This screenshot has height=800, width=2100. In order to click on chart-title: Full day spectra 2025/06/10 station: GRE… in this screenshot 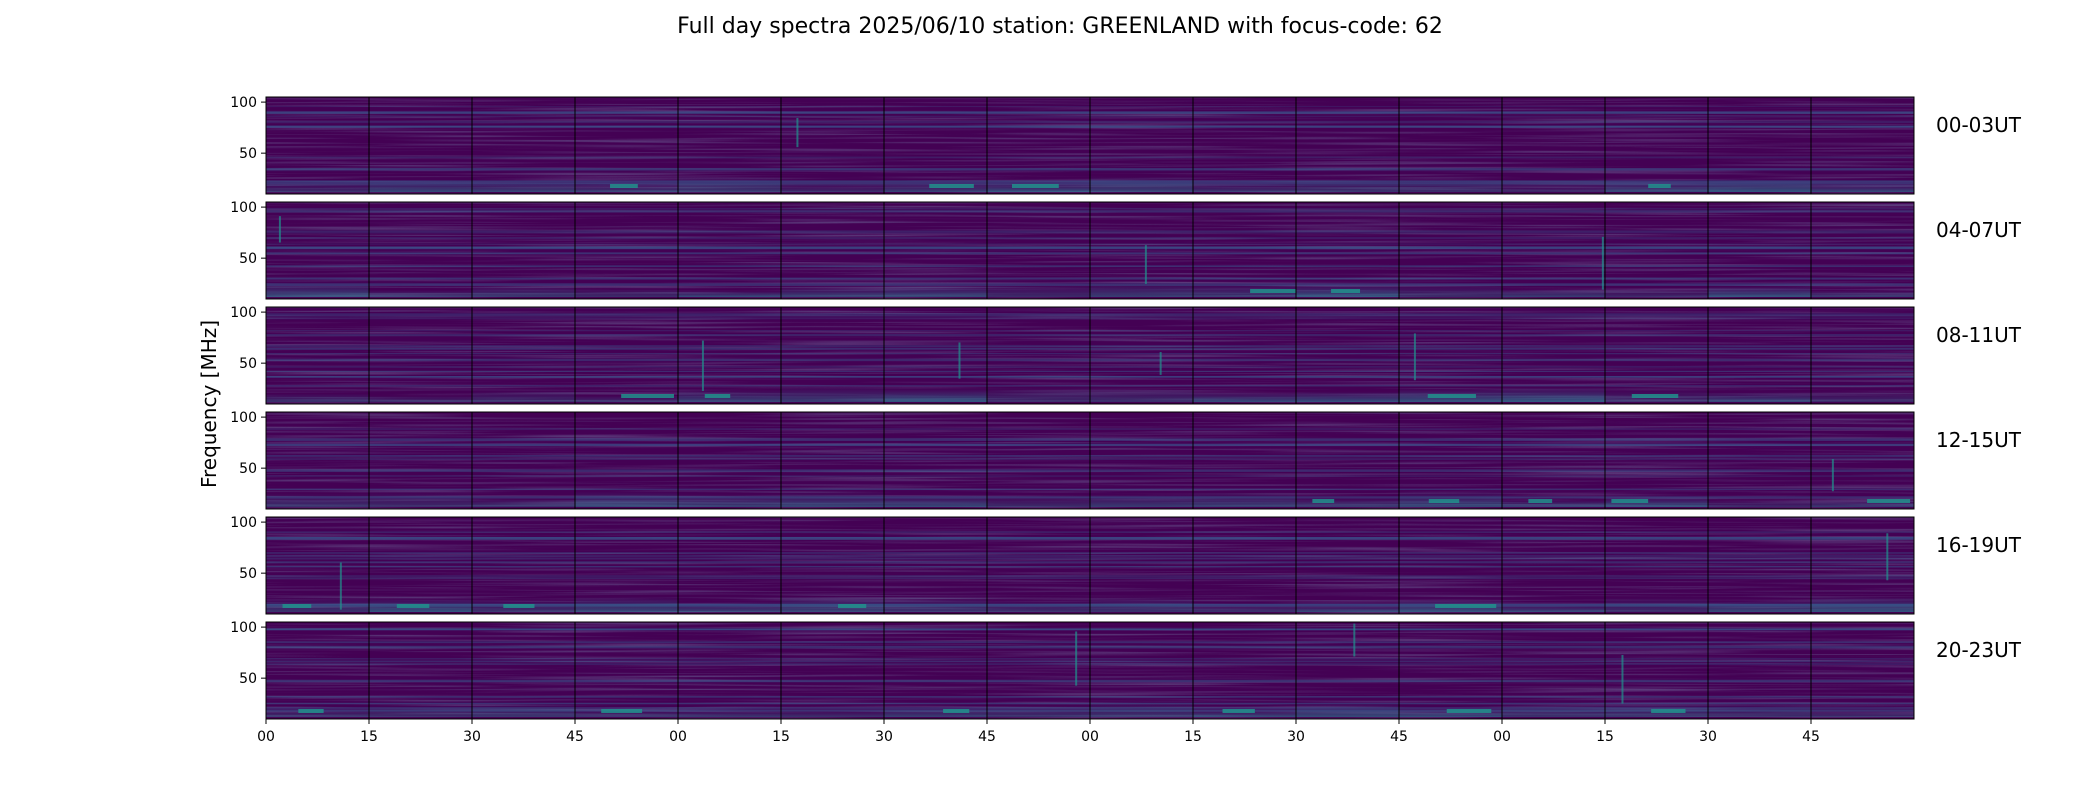, I will do `click(1060, 26)`.